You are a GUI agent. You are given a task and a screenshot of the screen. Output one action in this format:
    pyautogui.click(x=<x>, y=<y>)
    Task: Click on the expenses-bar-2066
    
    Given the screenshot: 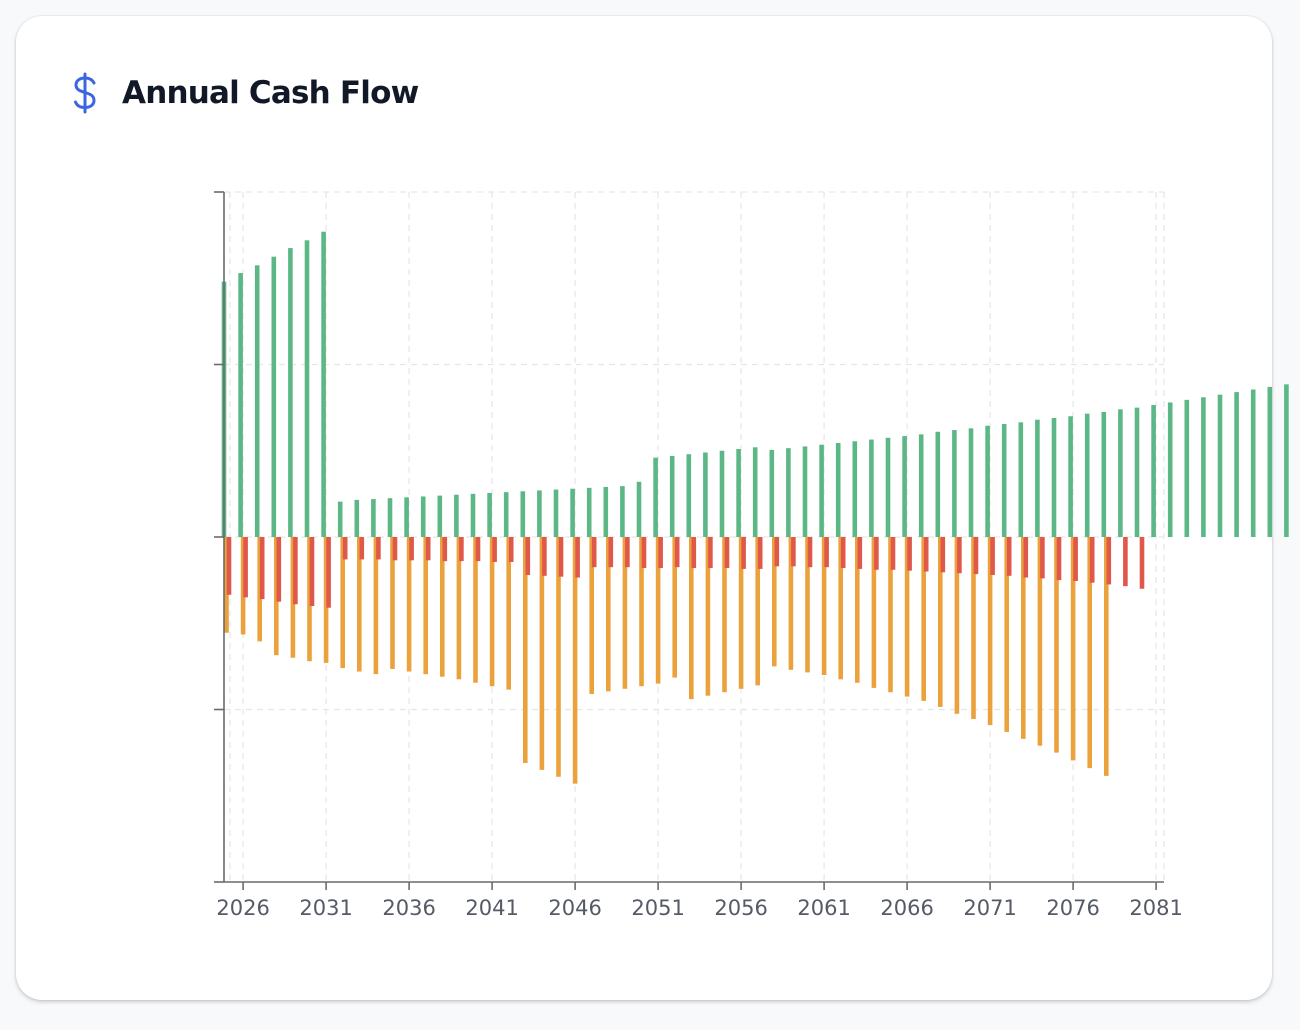 What is the action you would take?
    pyautogui.click(x=907, y=617)
    